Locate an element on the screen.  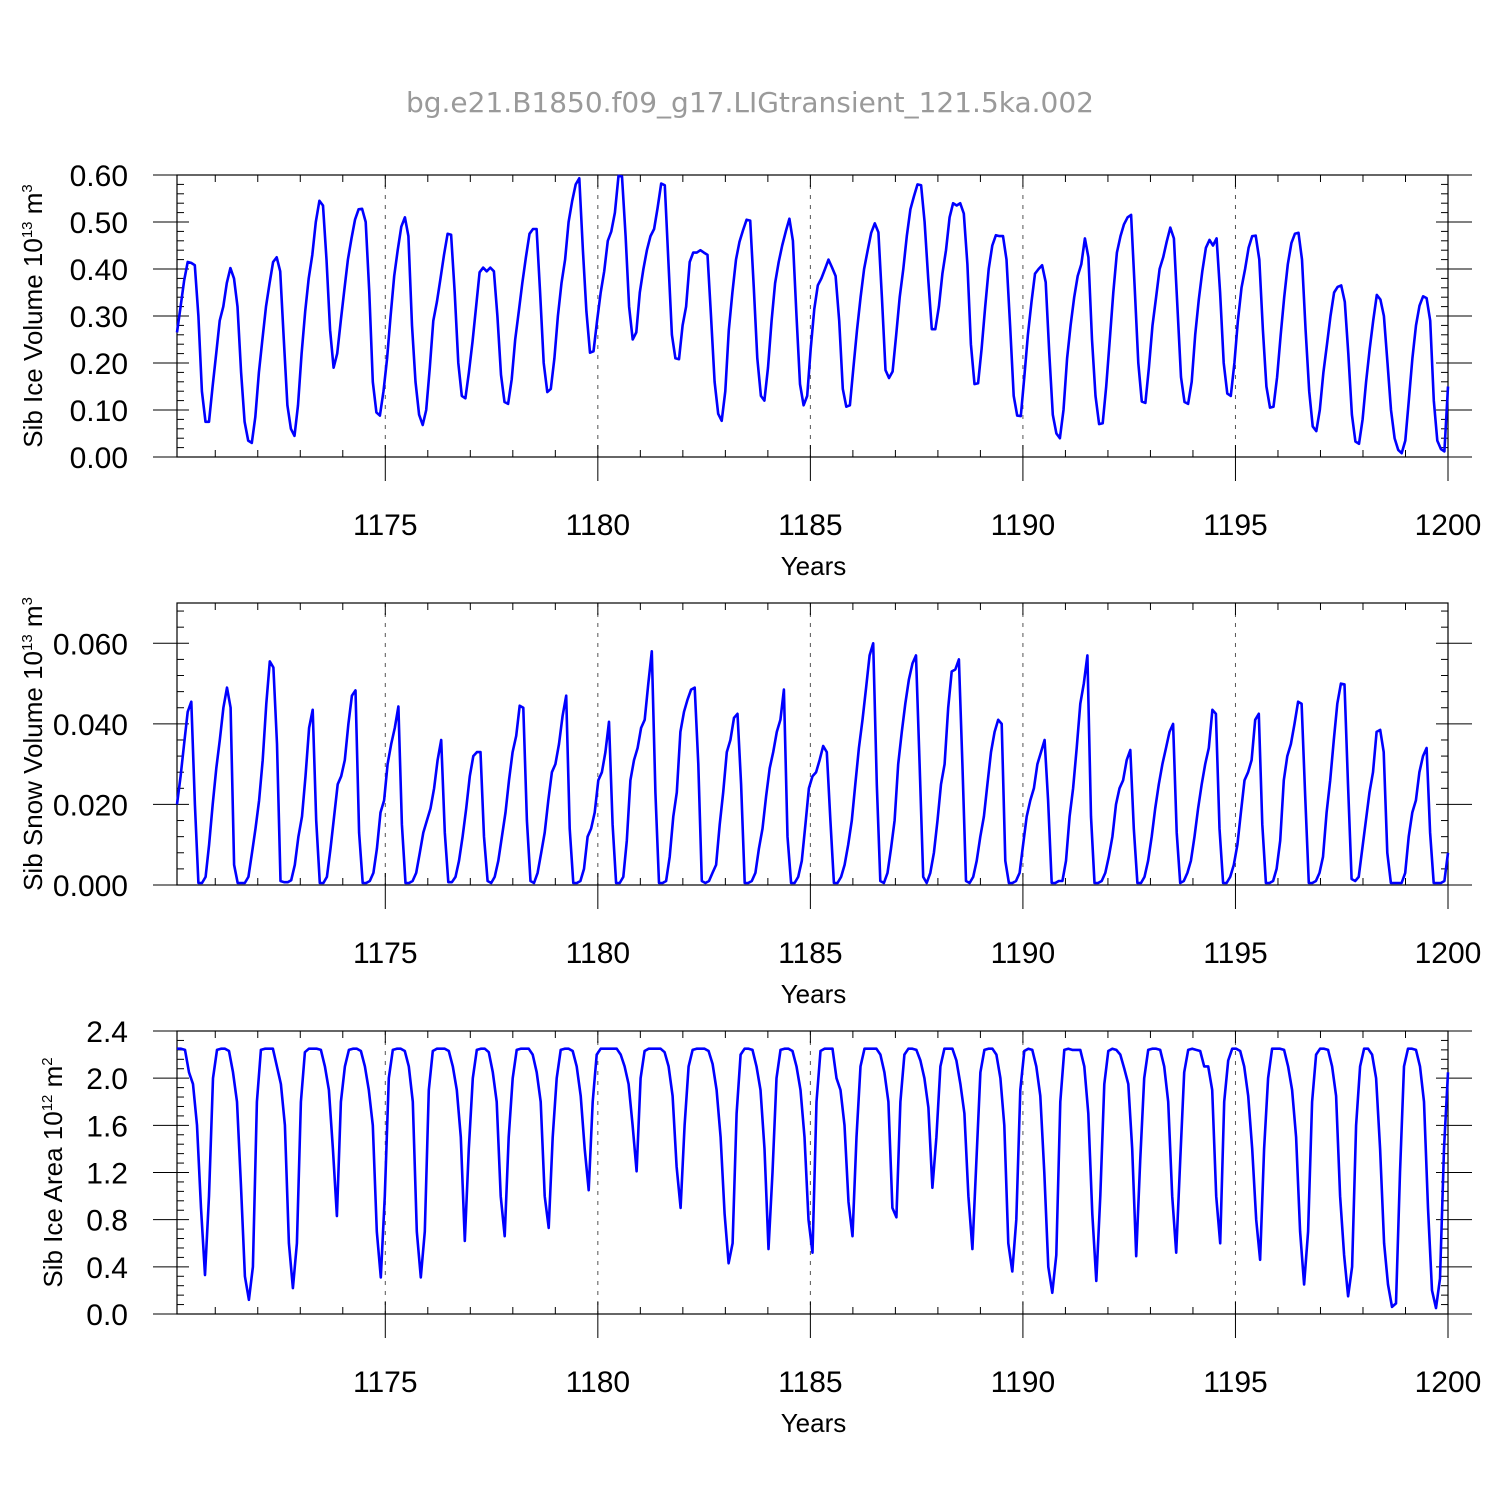
y-tick-label: 0.30 is located at coordinates (99, 317).